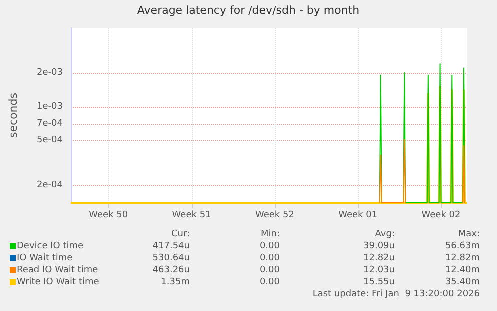 This screenshot has height=311, width=497. Describe the element at coordinates (379, 247) in the screenshot. I see `text: 39.09u` at that location.